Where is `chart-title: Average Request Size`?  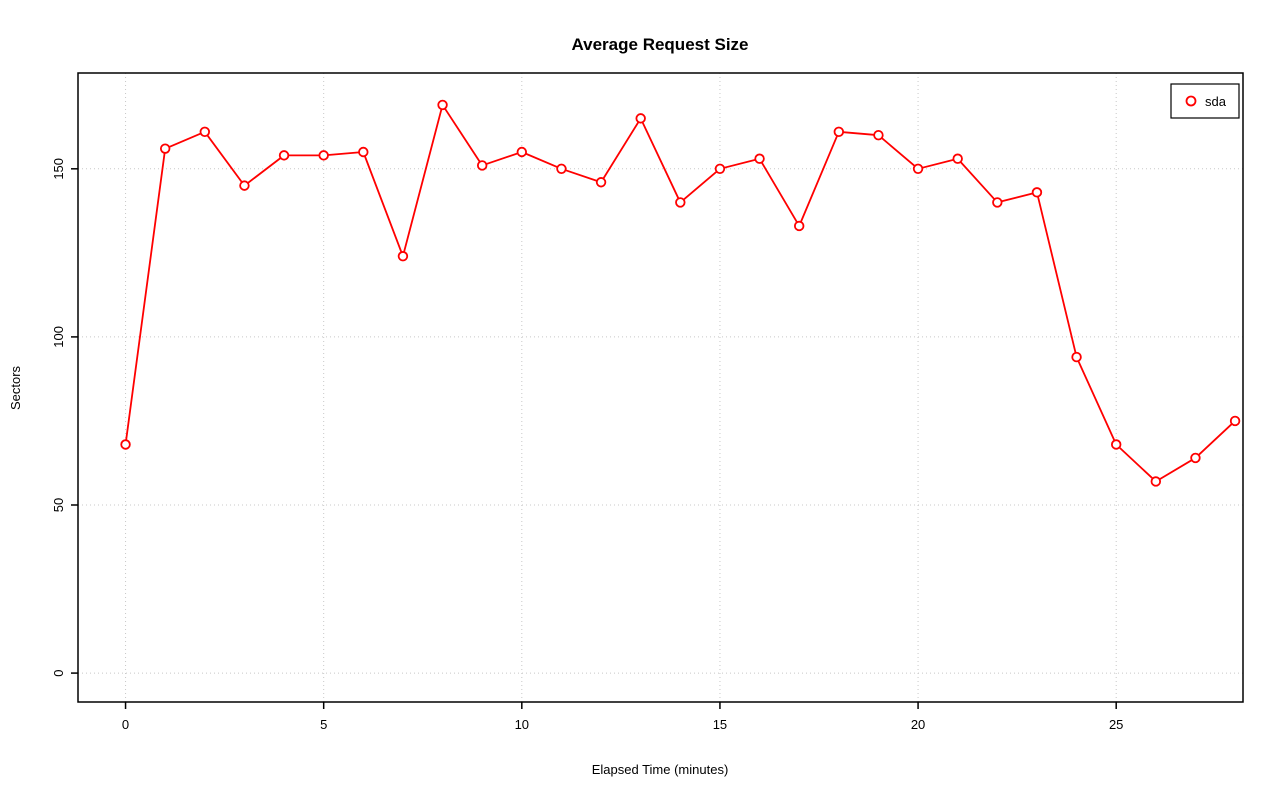 chart-title: Average Request Size is located at coordinates (660, 44).